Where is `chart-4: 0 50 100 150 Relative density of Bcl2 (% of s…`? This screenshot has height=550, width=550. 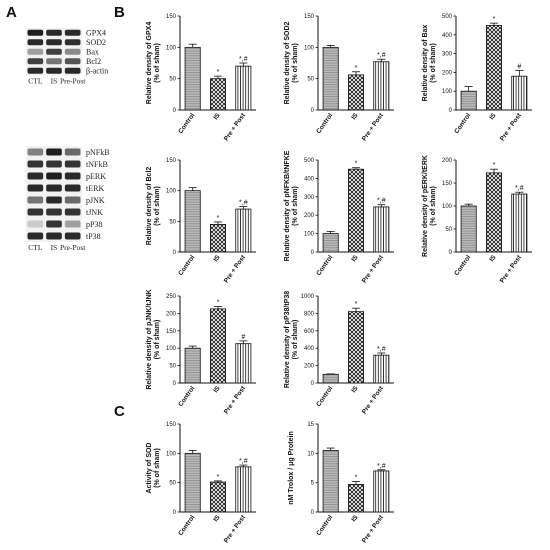
chart-4: 0 50 100 150 Relative density of Bcl2 (% of s… is located at coordinates (201, 221).